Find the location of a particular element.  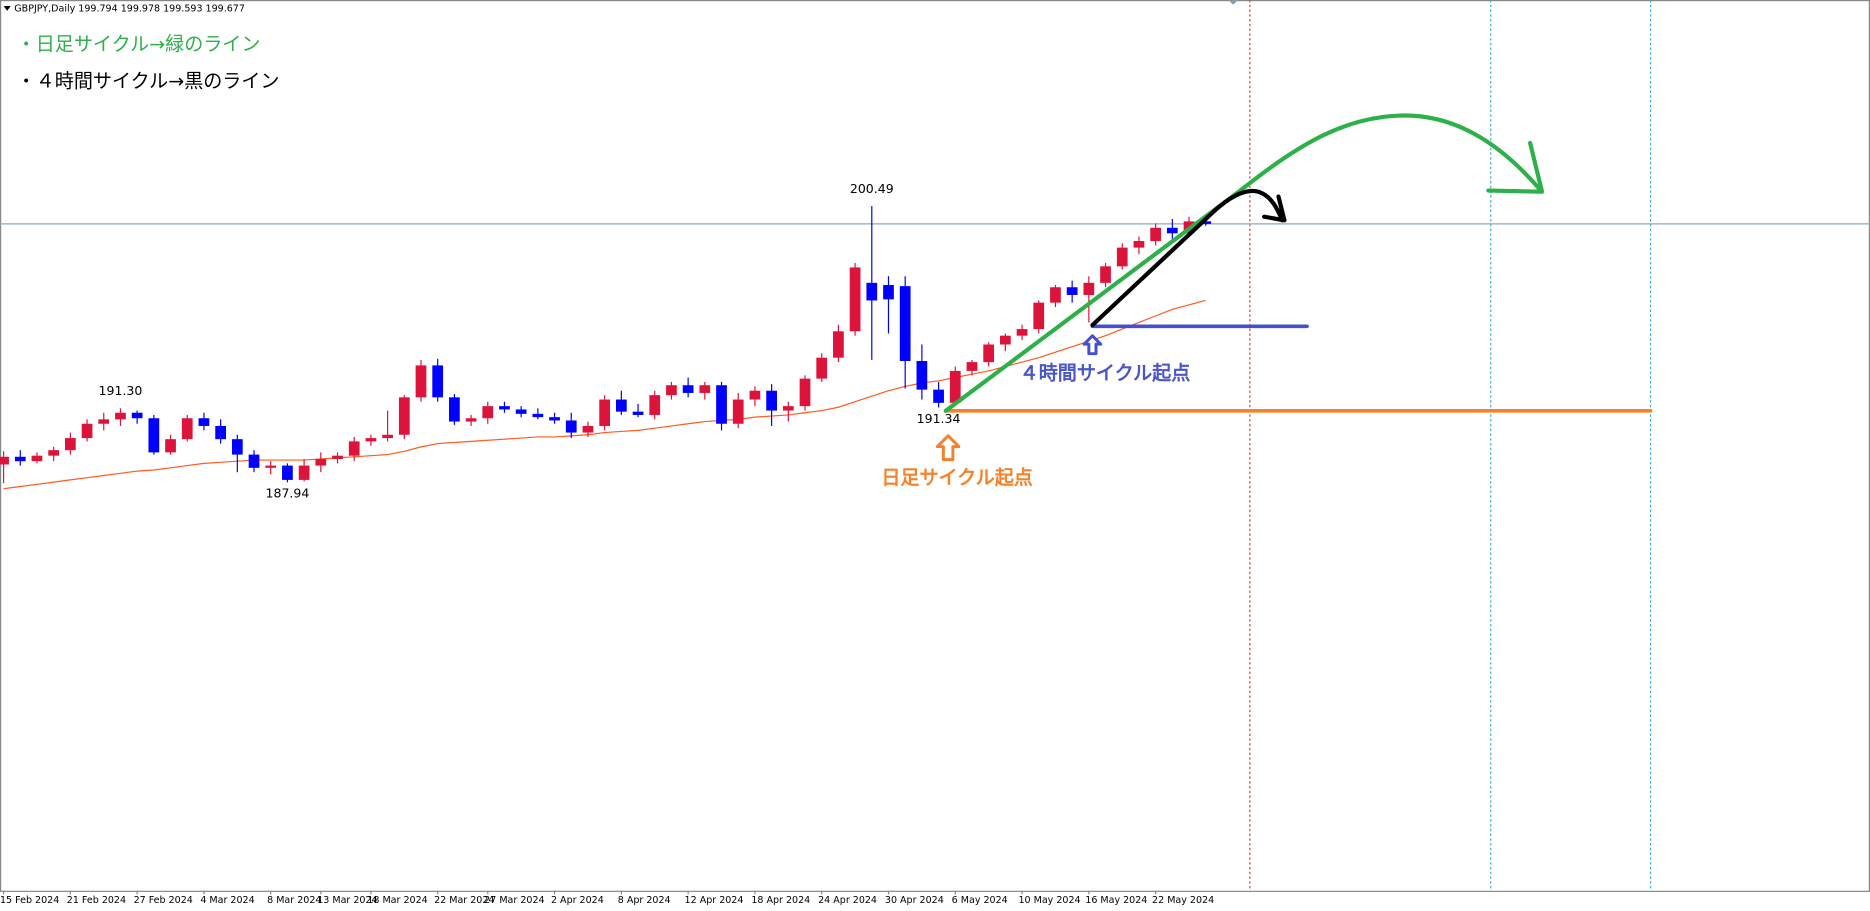

high-label: 200.49 is located at coordinates (872, 188).